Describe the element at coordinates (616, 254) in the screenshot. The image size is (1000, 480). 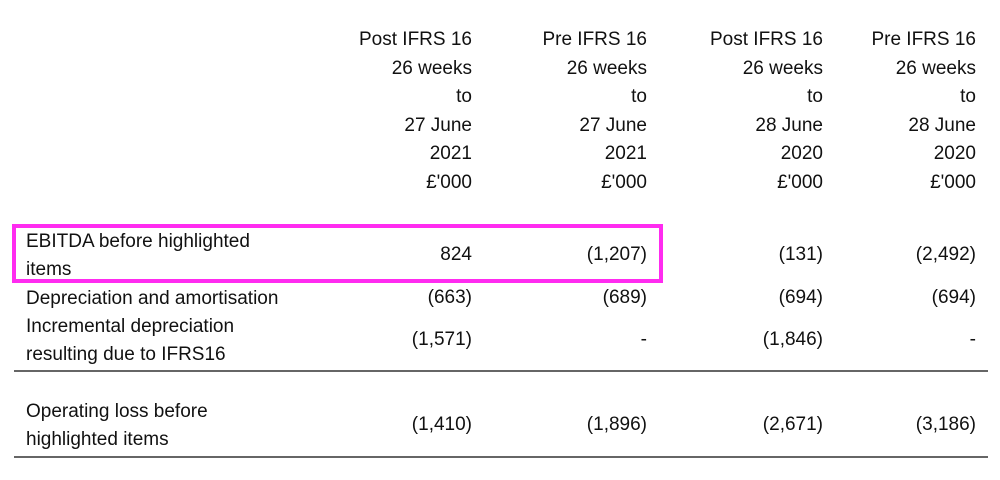
I see `table-cell: (1,207)` at that location.